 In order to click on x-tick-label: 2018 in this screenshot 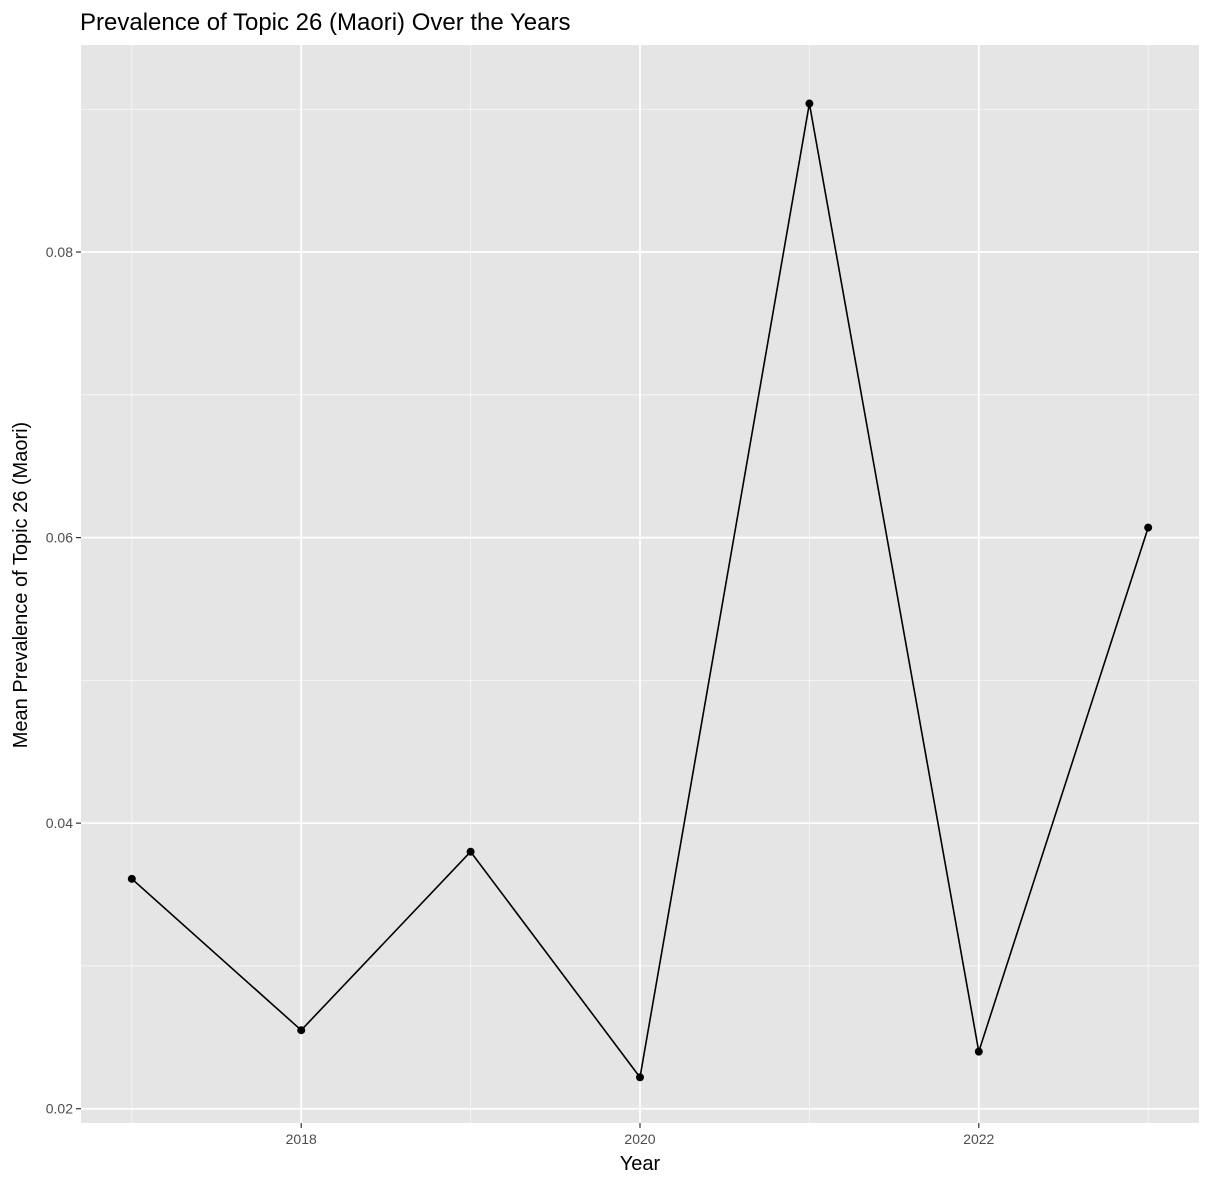, I will do `click(301, 1139)`.